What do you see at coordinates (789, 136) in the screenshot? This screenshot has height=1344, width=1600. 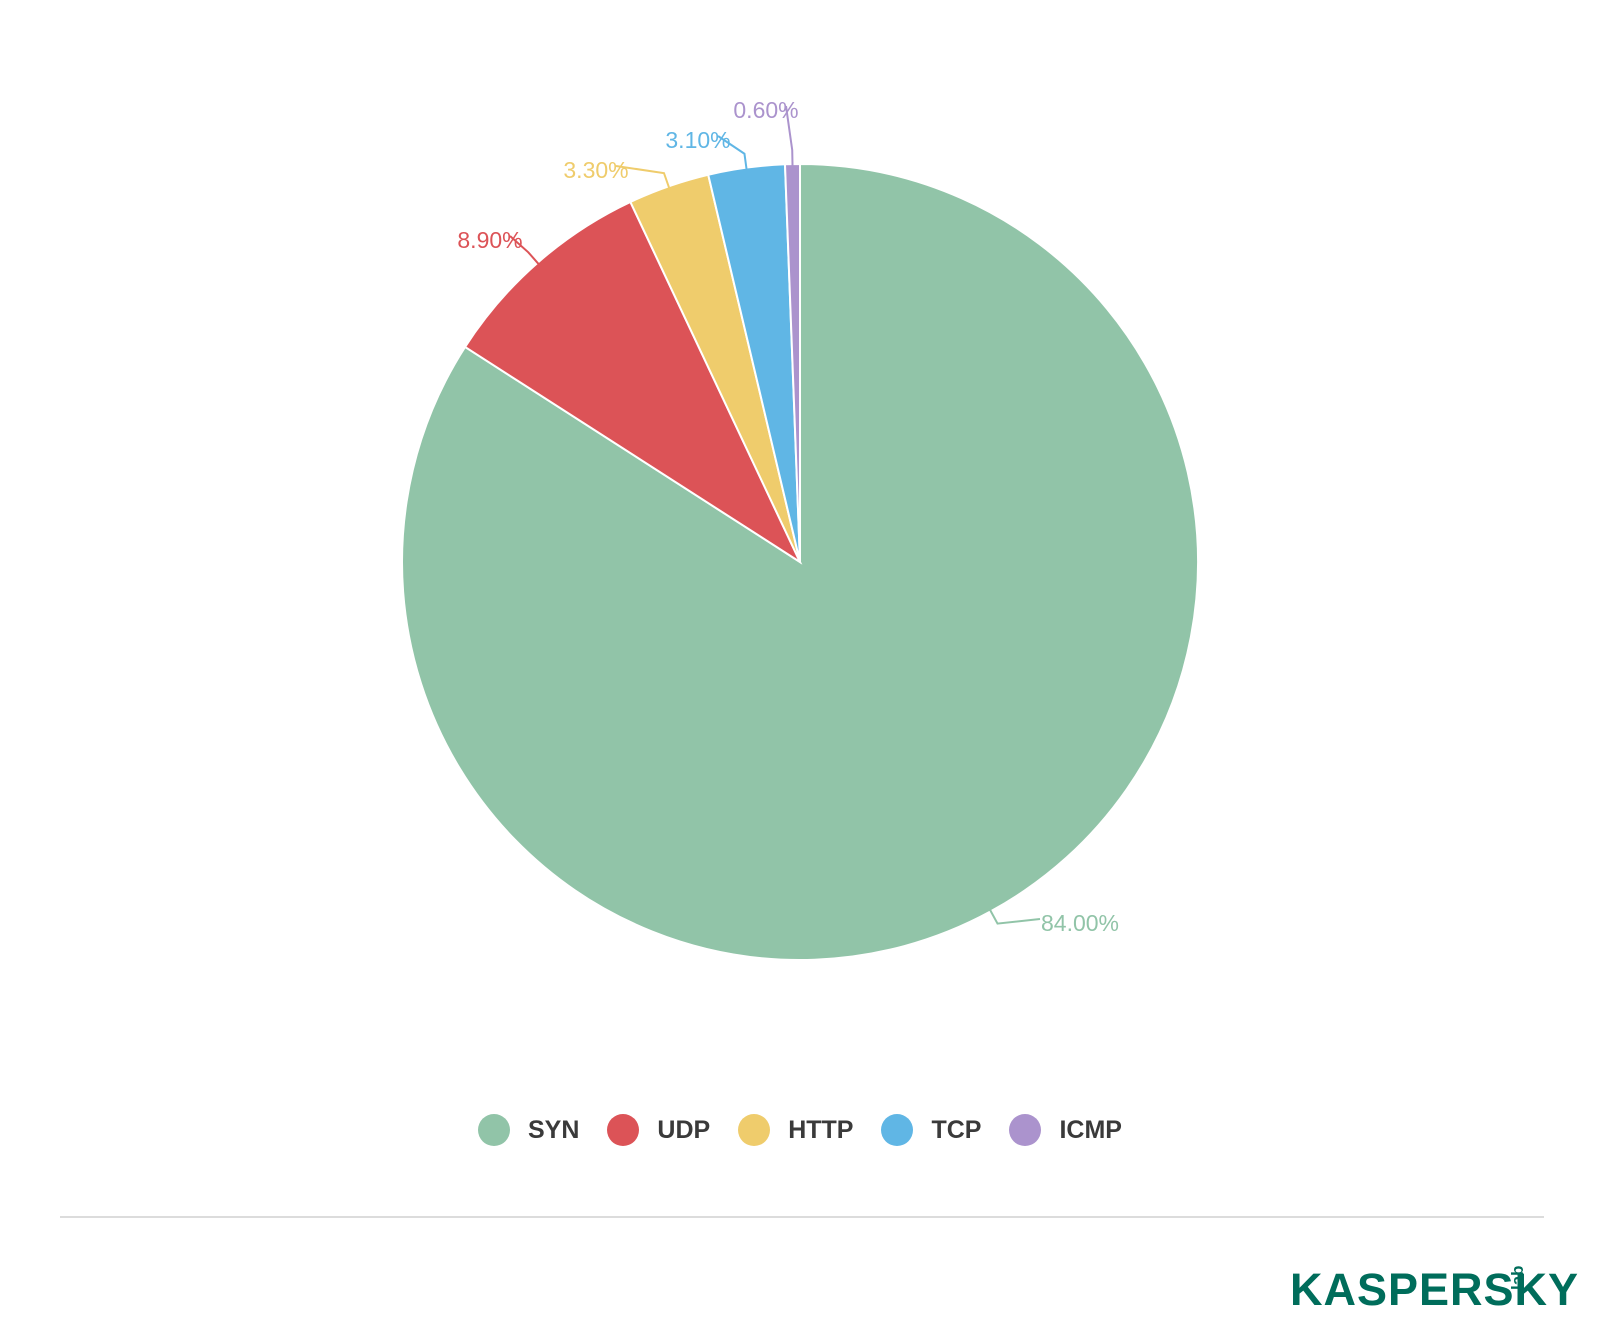 I see `leader-line-icmp` at bounding box center [789, 136].